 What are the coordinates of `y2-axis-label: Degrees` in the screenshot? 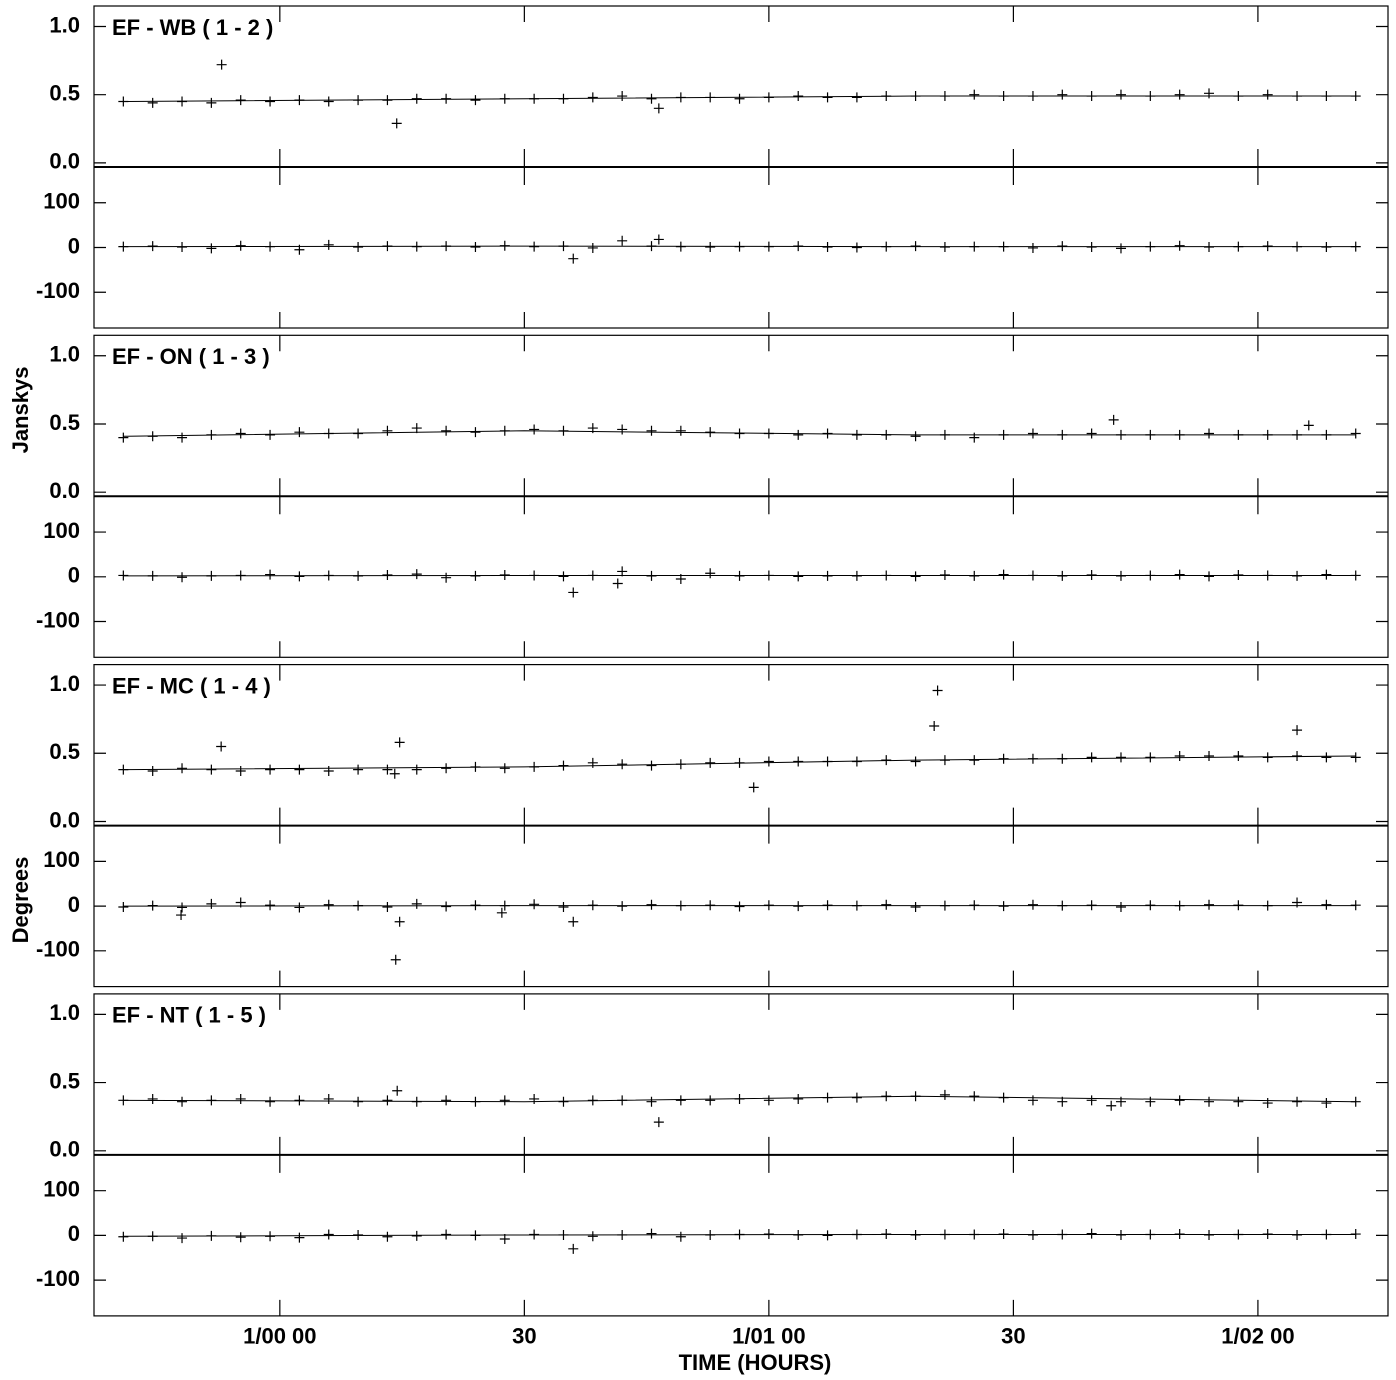 It's located at (20, 900).